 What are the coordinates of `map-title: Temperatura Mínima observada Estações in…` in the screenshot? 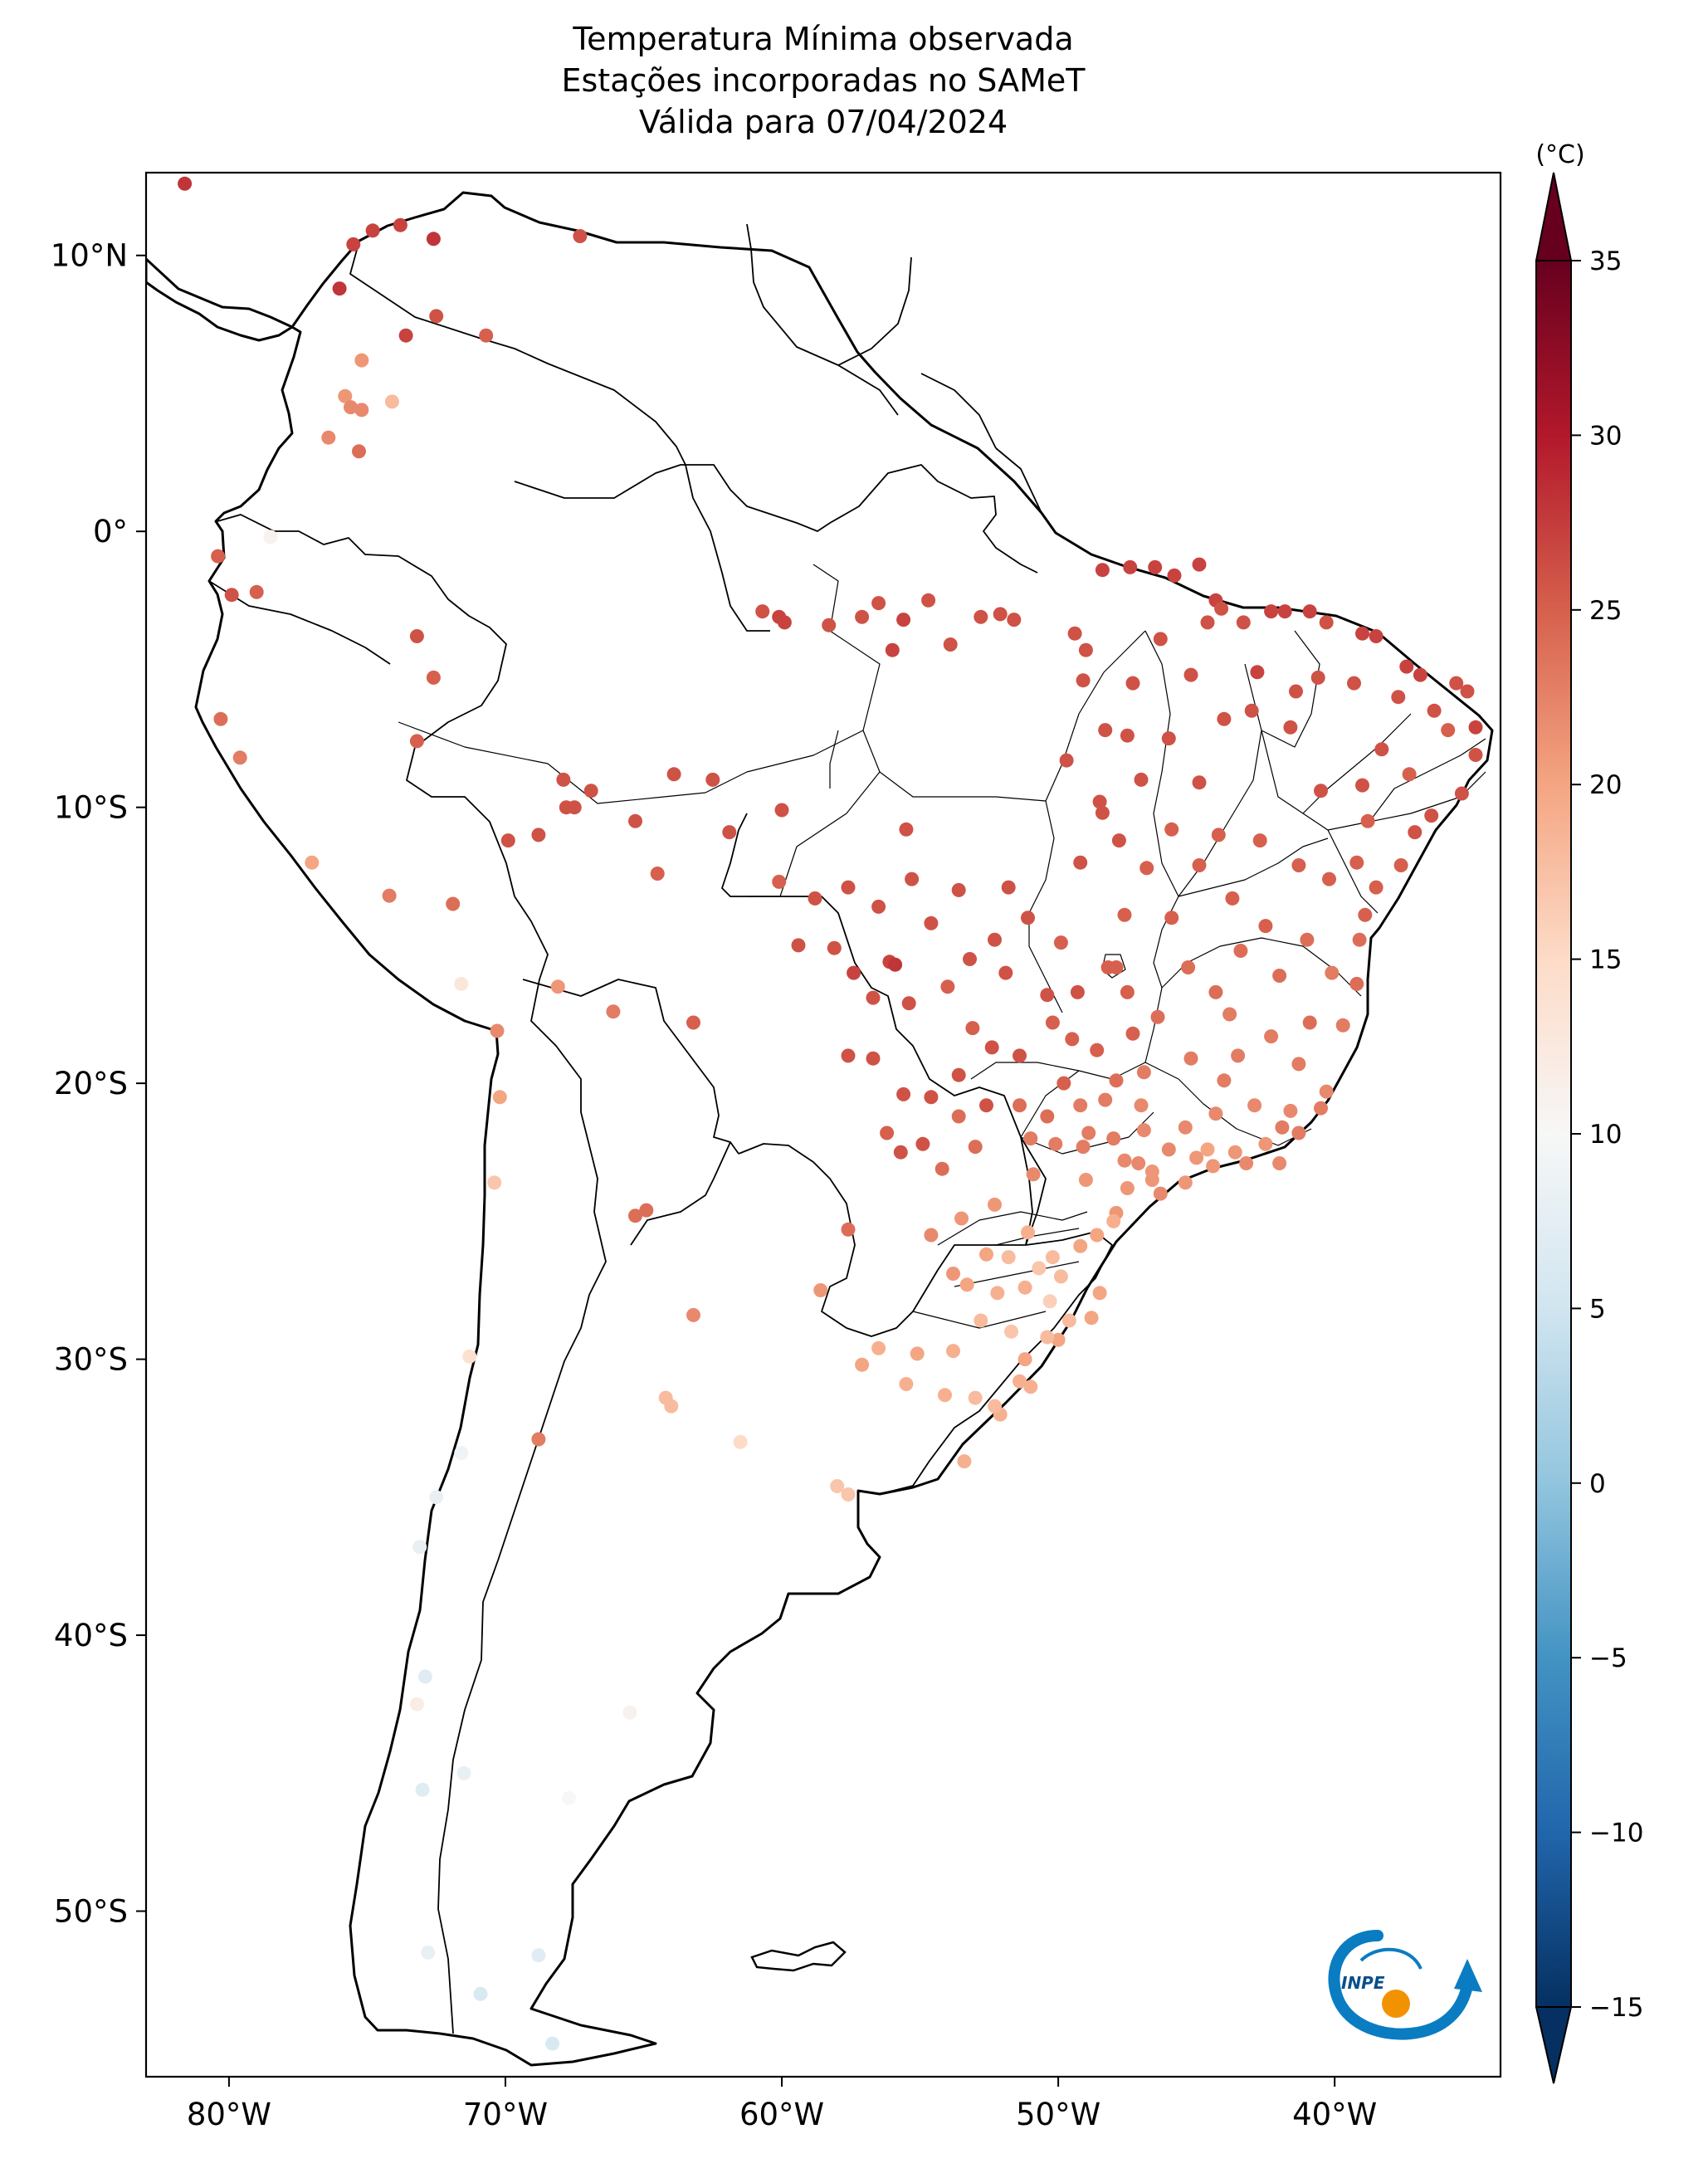 It's located at (823, 80).